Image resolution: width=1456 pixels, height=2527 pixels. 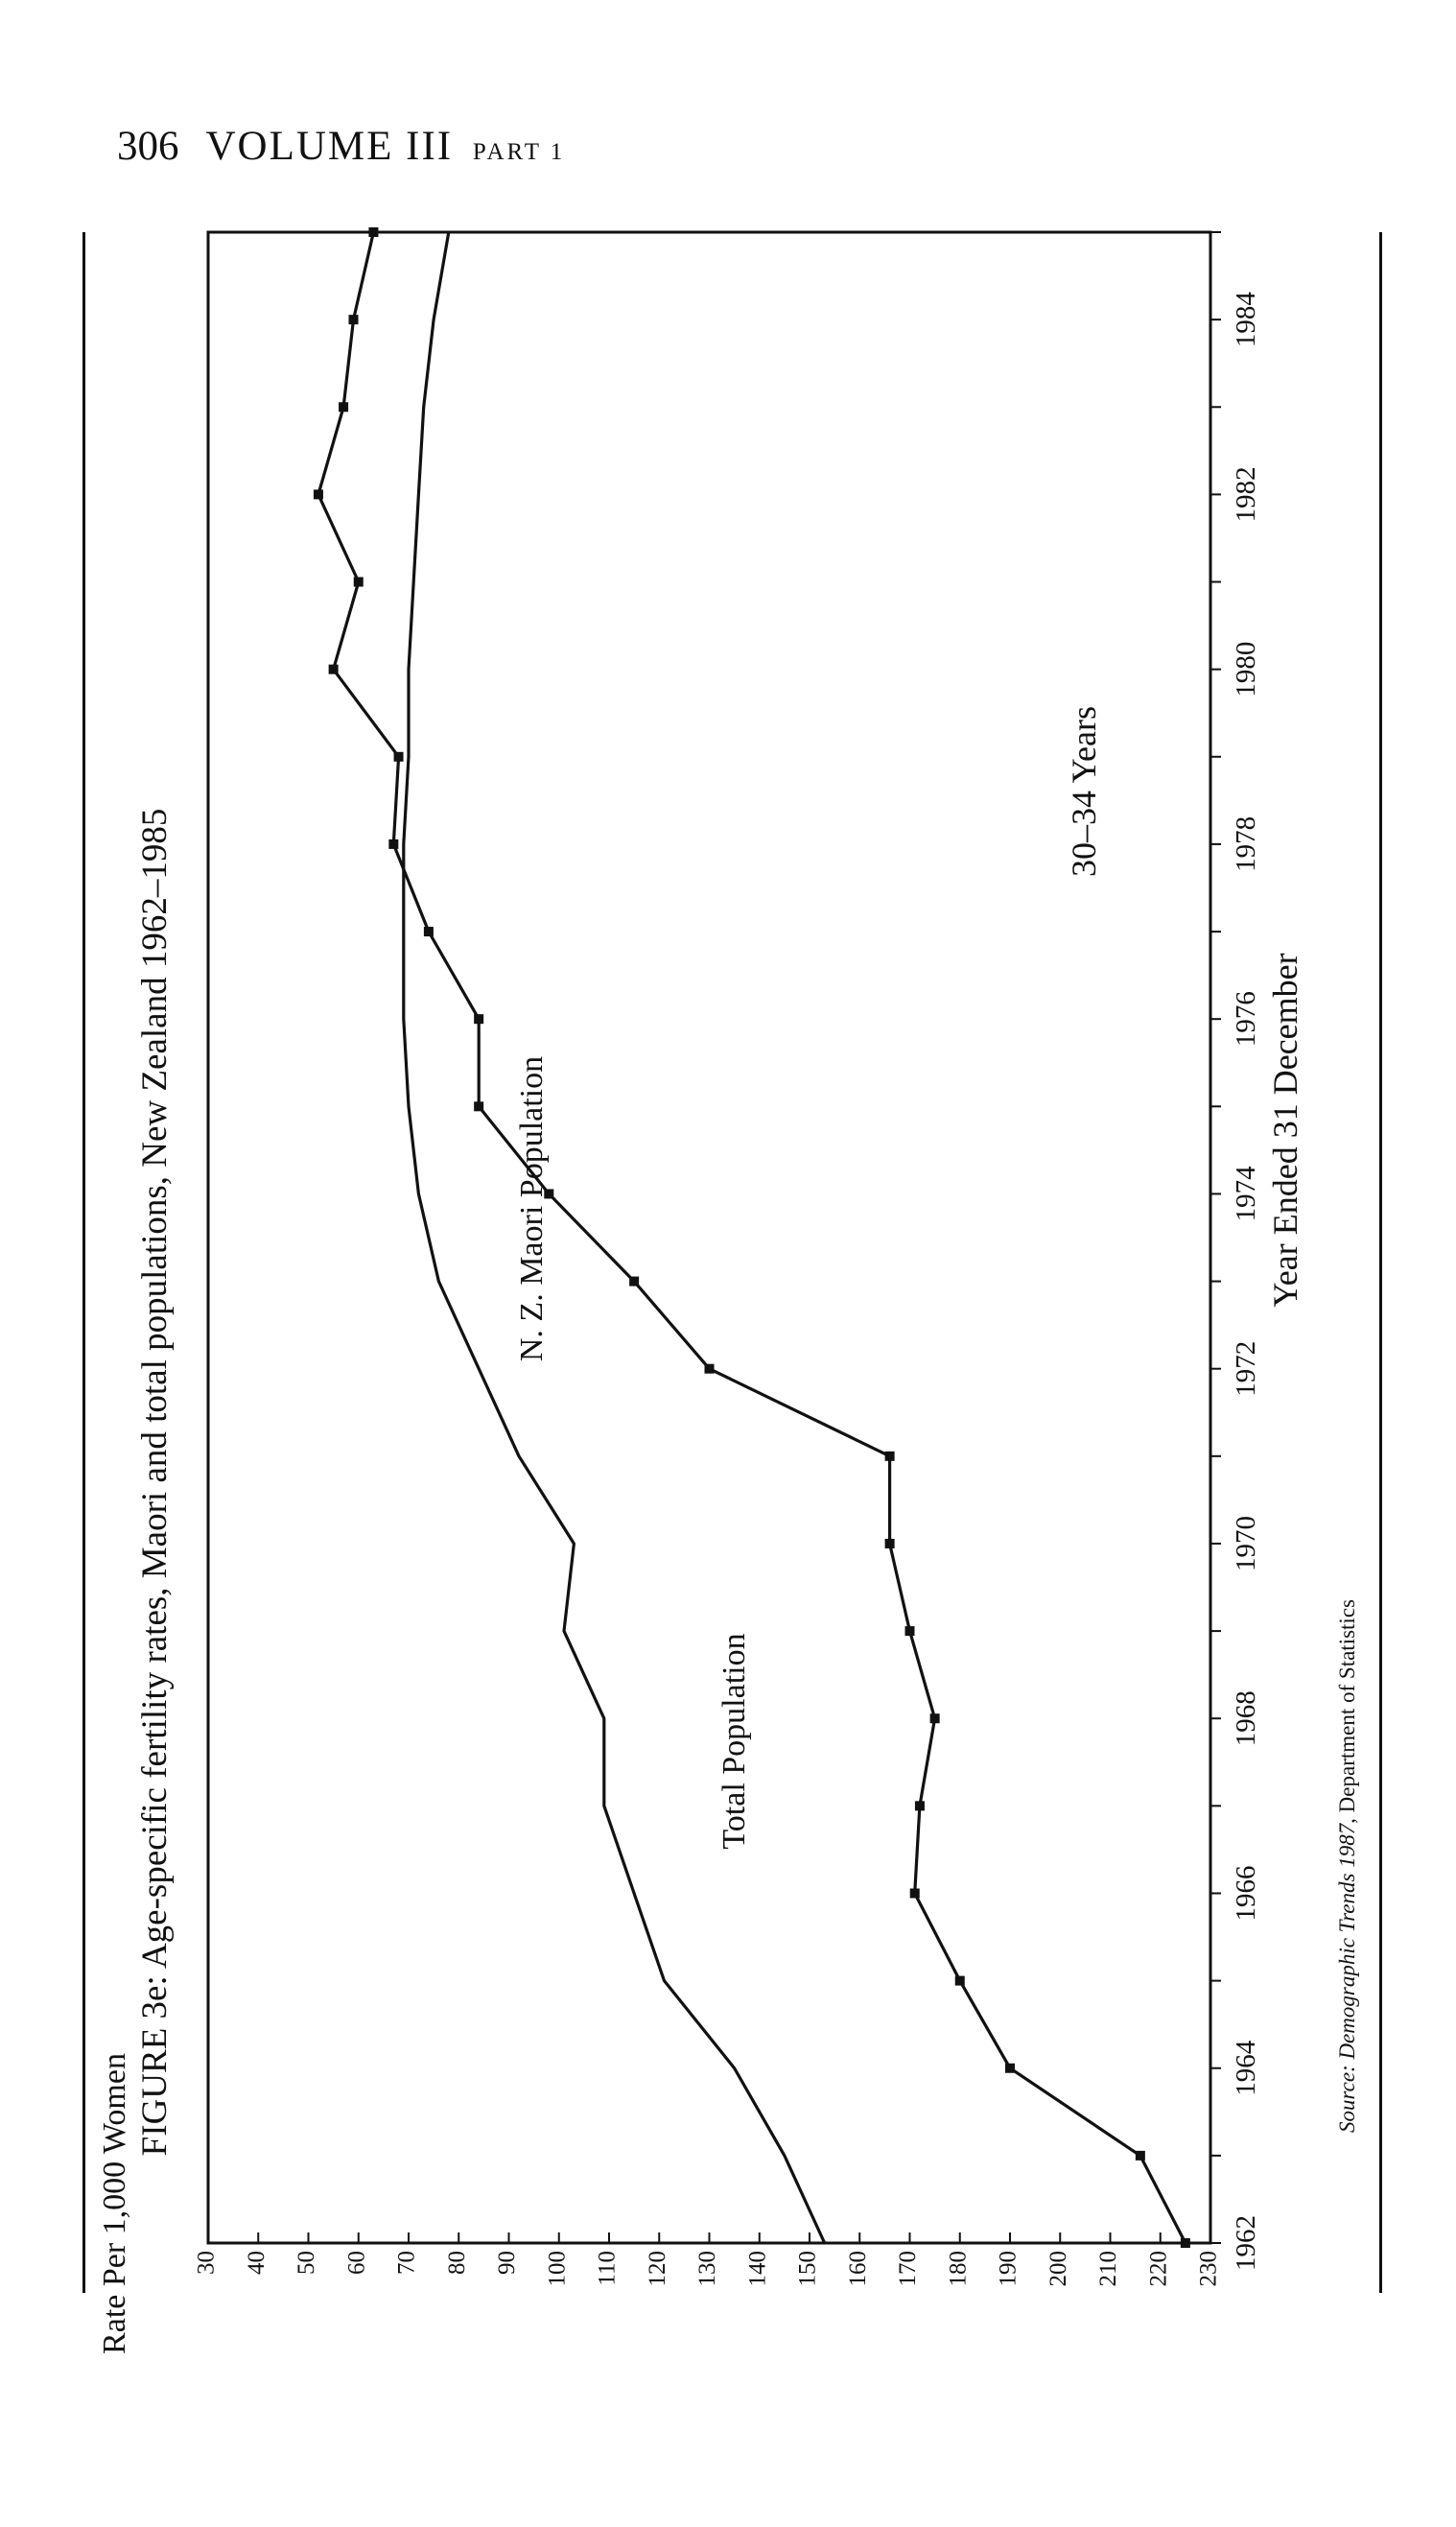 I want to click on rate-tick-label: 140, so click(x=757, y=2269).